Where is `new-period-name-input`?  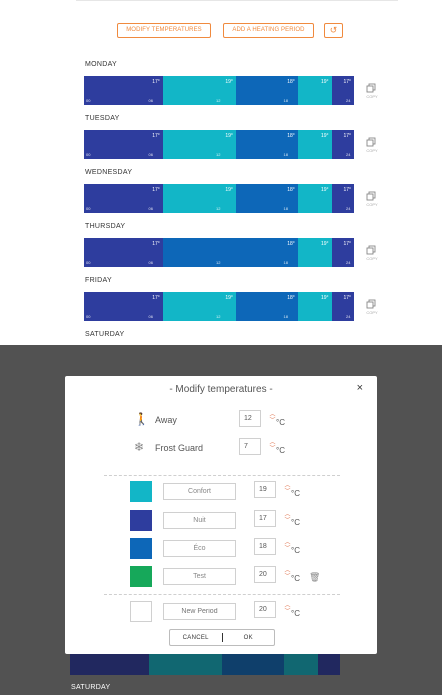
new-period-name-input is located at coordinates (199, 611).